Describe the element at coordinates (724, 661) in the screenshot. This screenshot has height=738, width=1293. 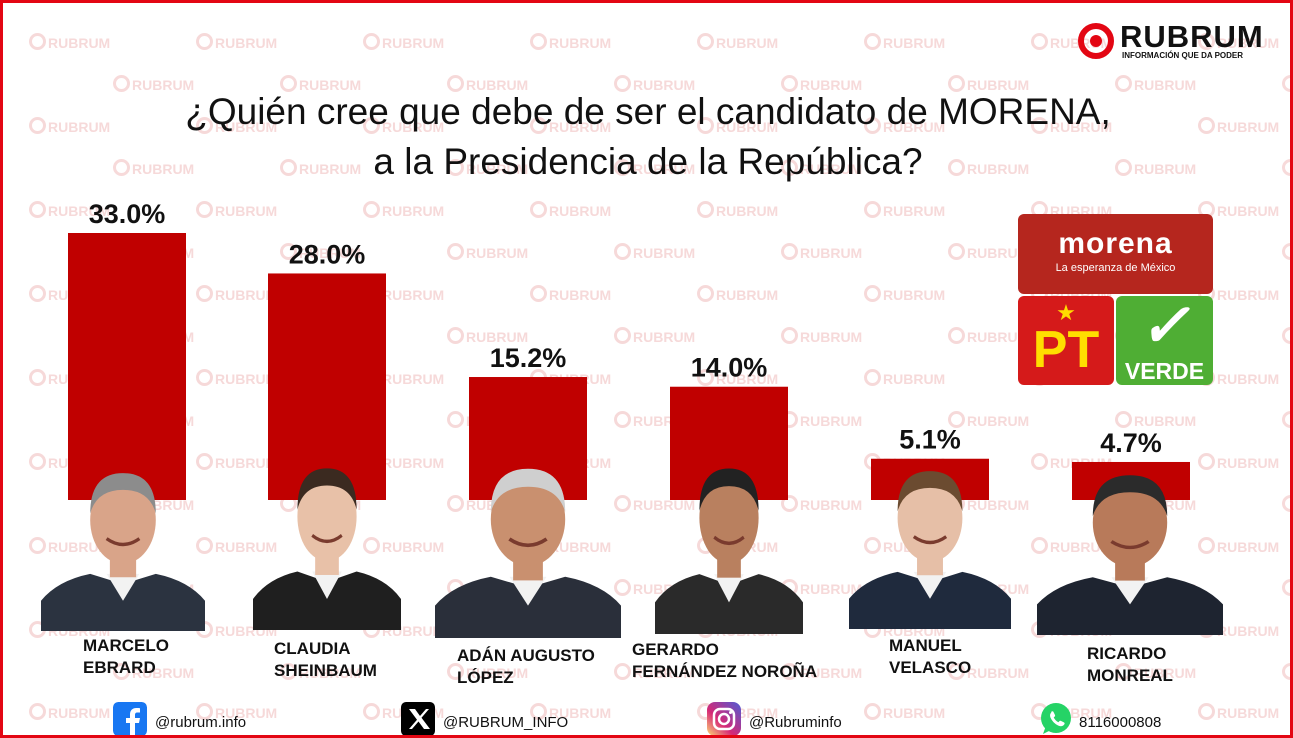
I see `candidate-label-norona: GERARDO FERNÁNDEZ NOROÑA` at that location.